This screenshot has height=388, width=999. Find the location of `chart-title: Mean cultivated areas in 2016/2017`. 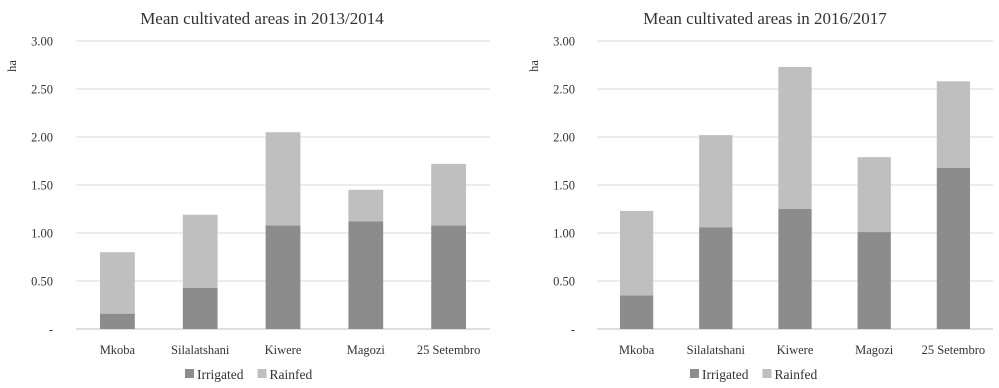

chart-title: Mean cultivated areas in 2016/2017 is located at coordinates (765, 18).